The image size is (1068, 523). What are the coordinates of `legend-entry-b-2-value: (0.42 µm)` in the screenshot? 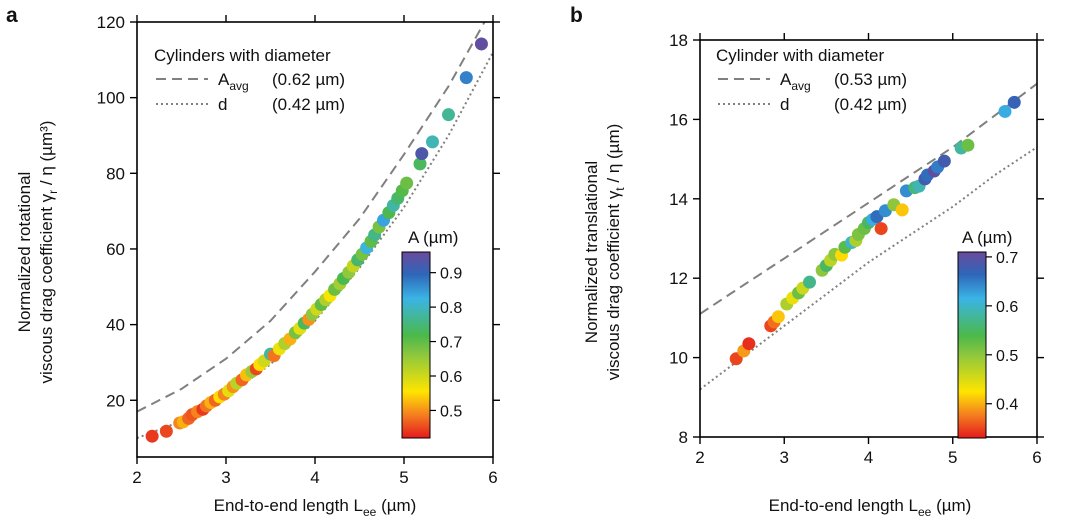 It's located at (870, 104).